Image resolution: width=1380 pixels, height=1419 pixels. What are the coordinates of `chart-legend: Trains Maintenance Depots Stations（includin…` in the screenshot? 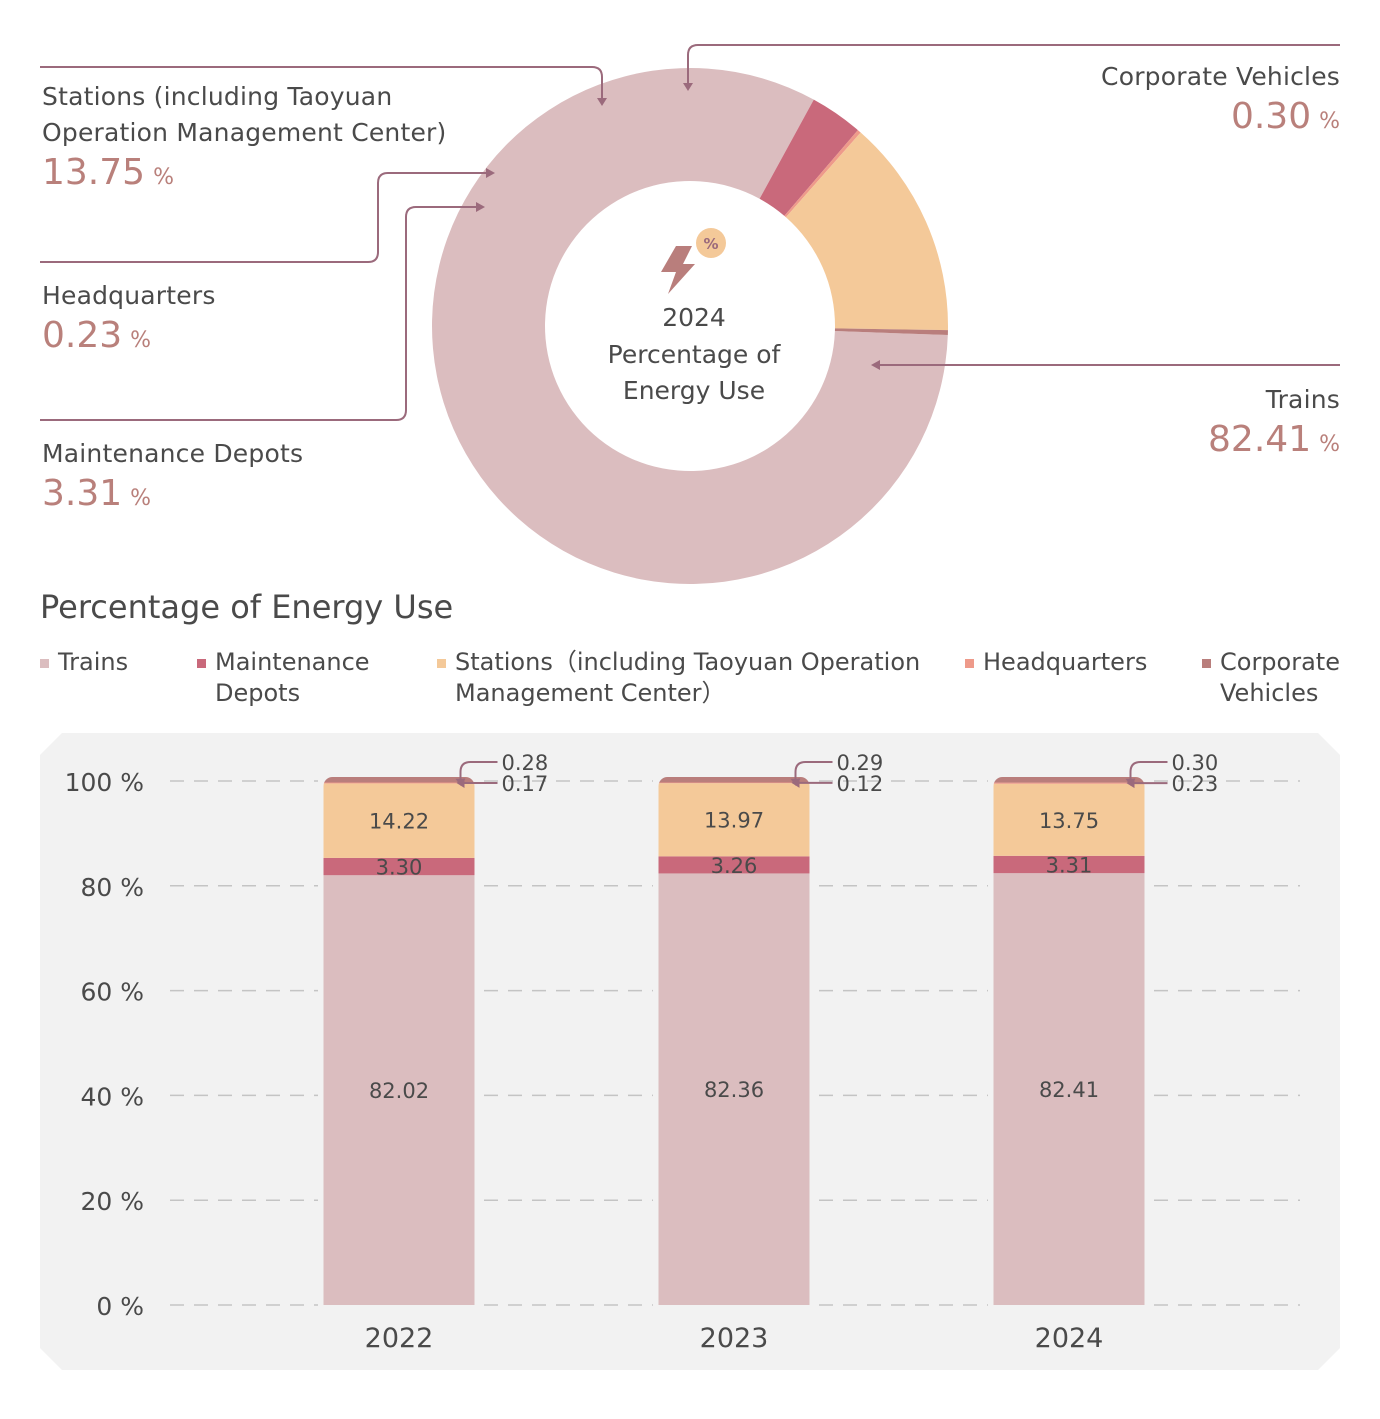 It's located at (690, 682).